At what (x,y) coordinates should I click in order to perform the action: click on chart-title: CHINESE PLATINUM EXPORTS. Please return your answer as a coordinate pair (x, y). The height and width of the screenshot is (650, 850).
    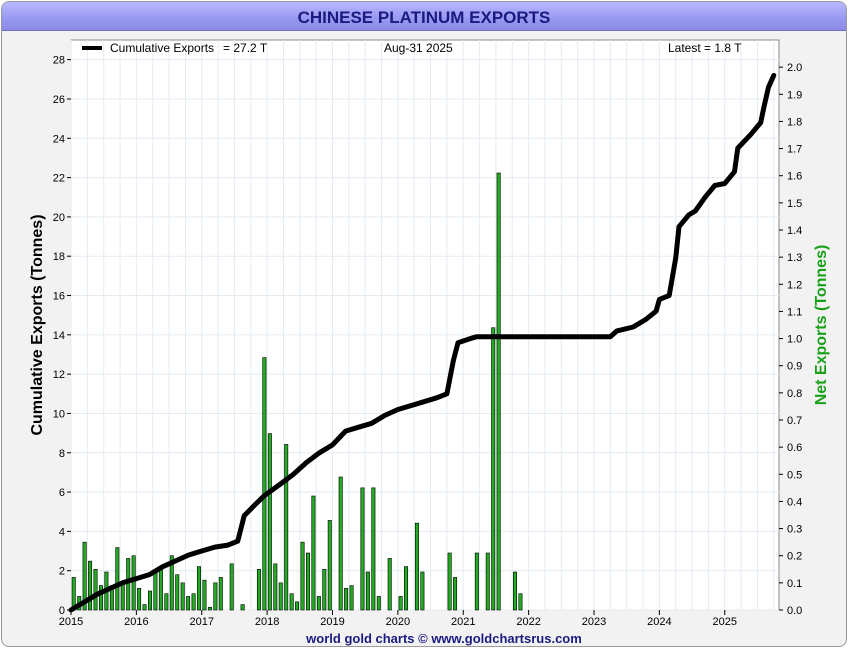
    Looking at the image, I should click on (424, 17).